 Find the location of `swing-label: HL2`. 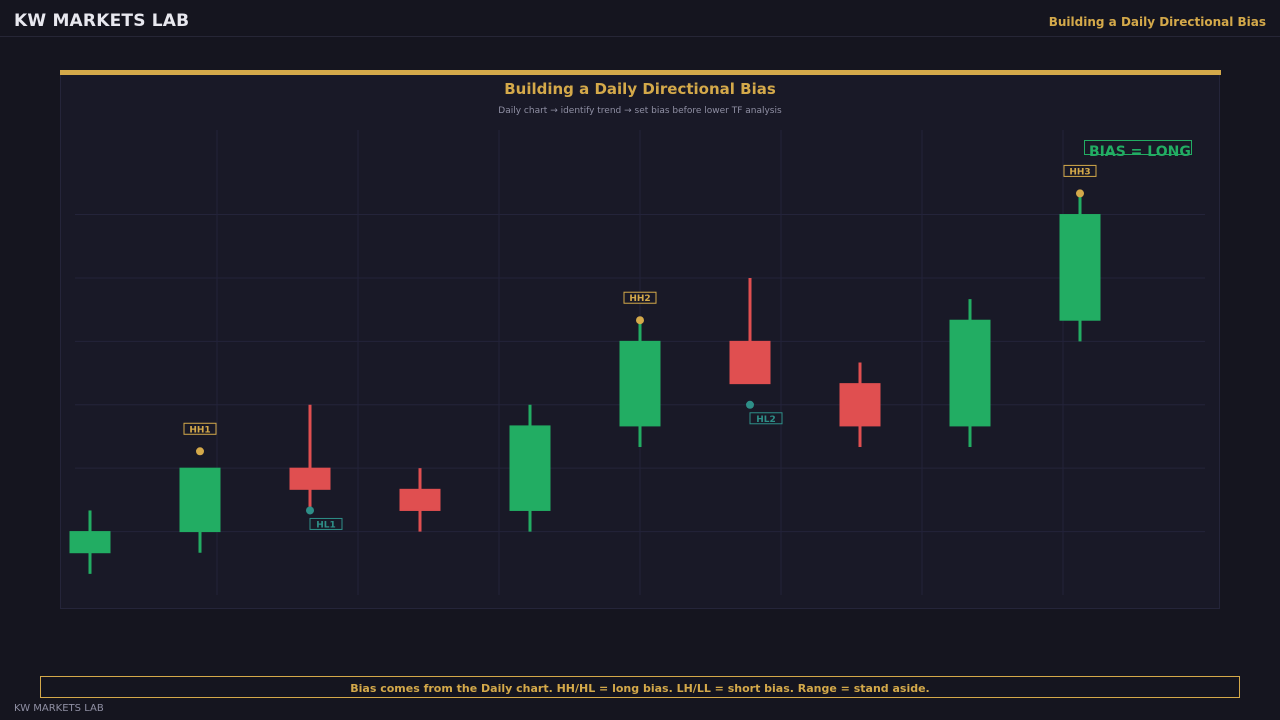

swing-label: HL2 is located at coordinates (766, 420).